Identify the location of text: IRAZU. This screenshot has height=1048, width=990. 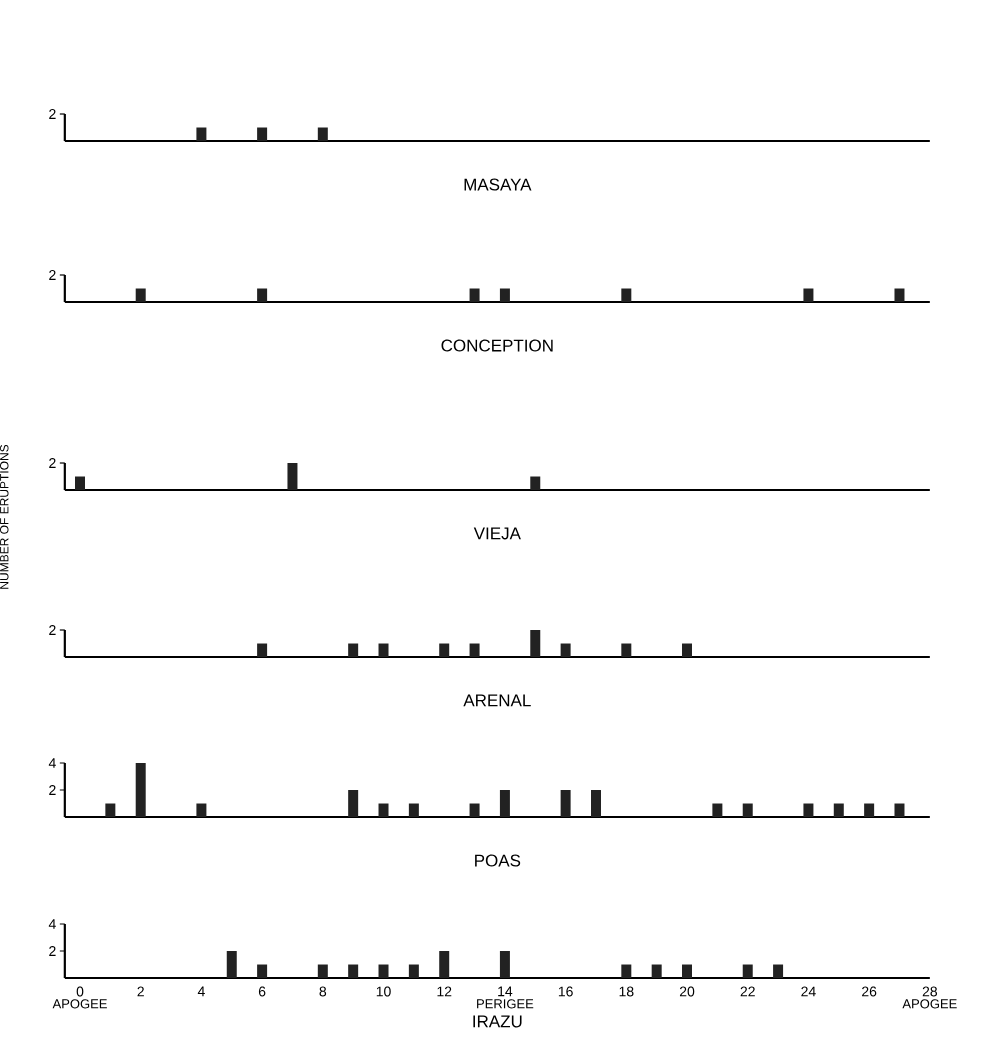
(497, 1021).